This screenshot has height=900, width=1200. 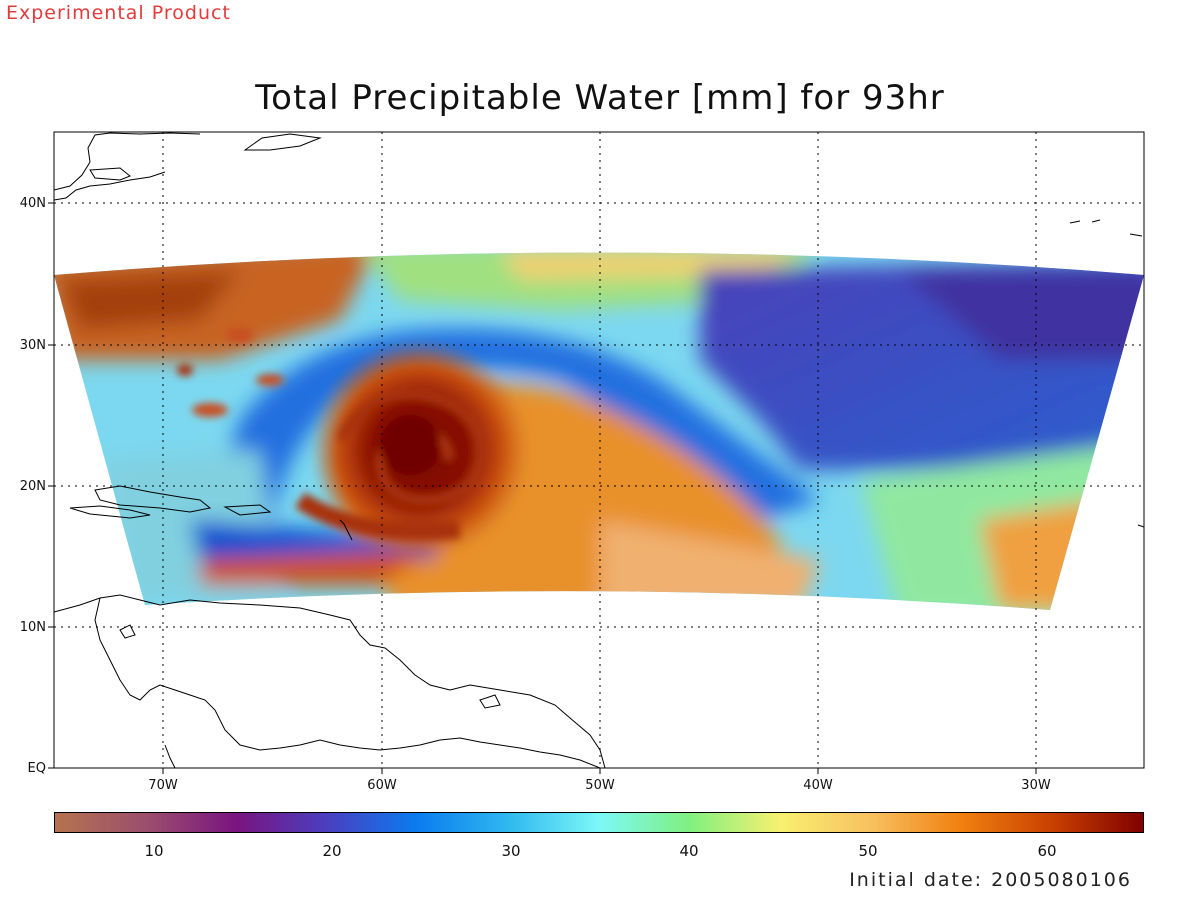 I want to click on lat-label-eq: EQ, so click(x=36, y=768).